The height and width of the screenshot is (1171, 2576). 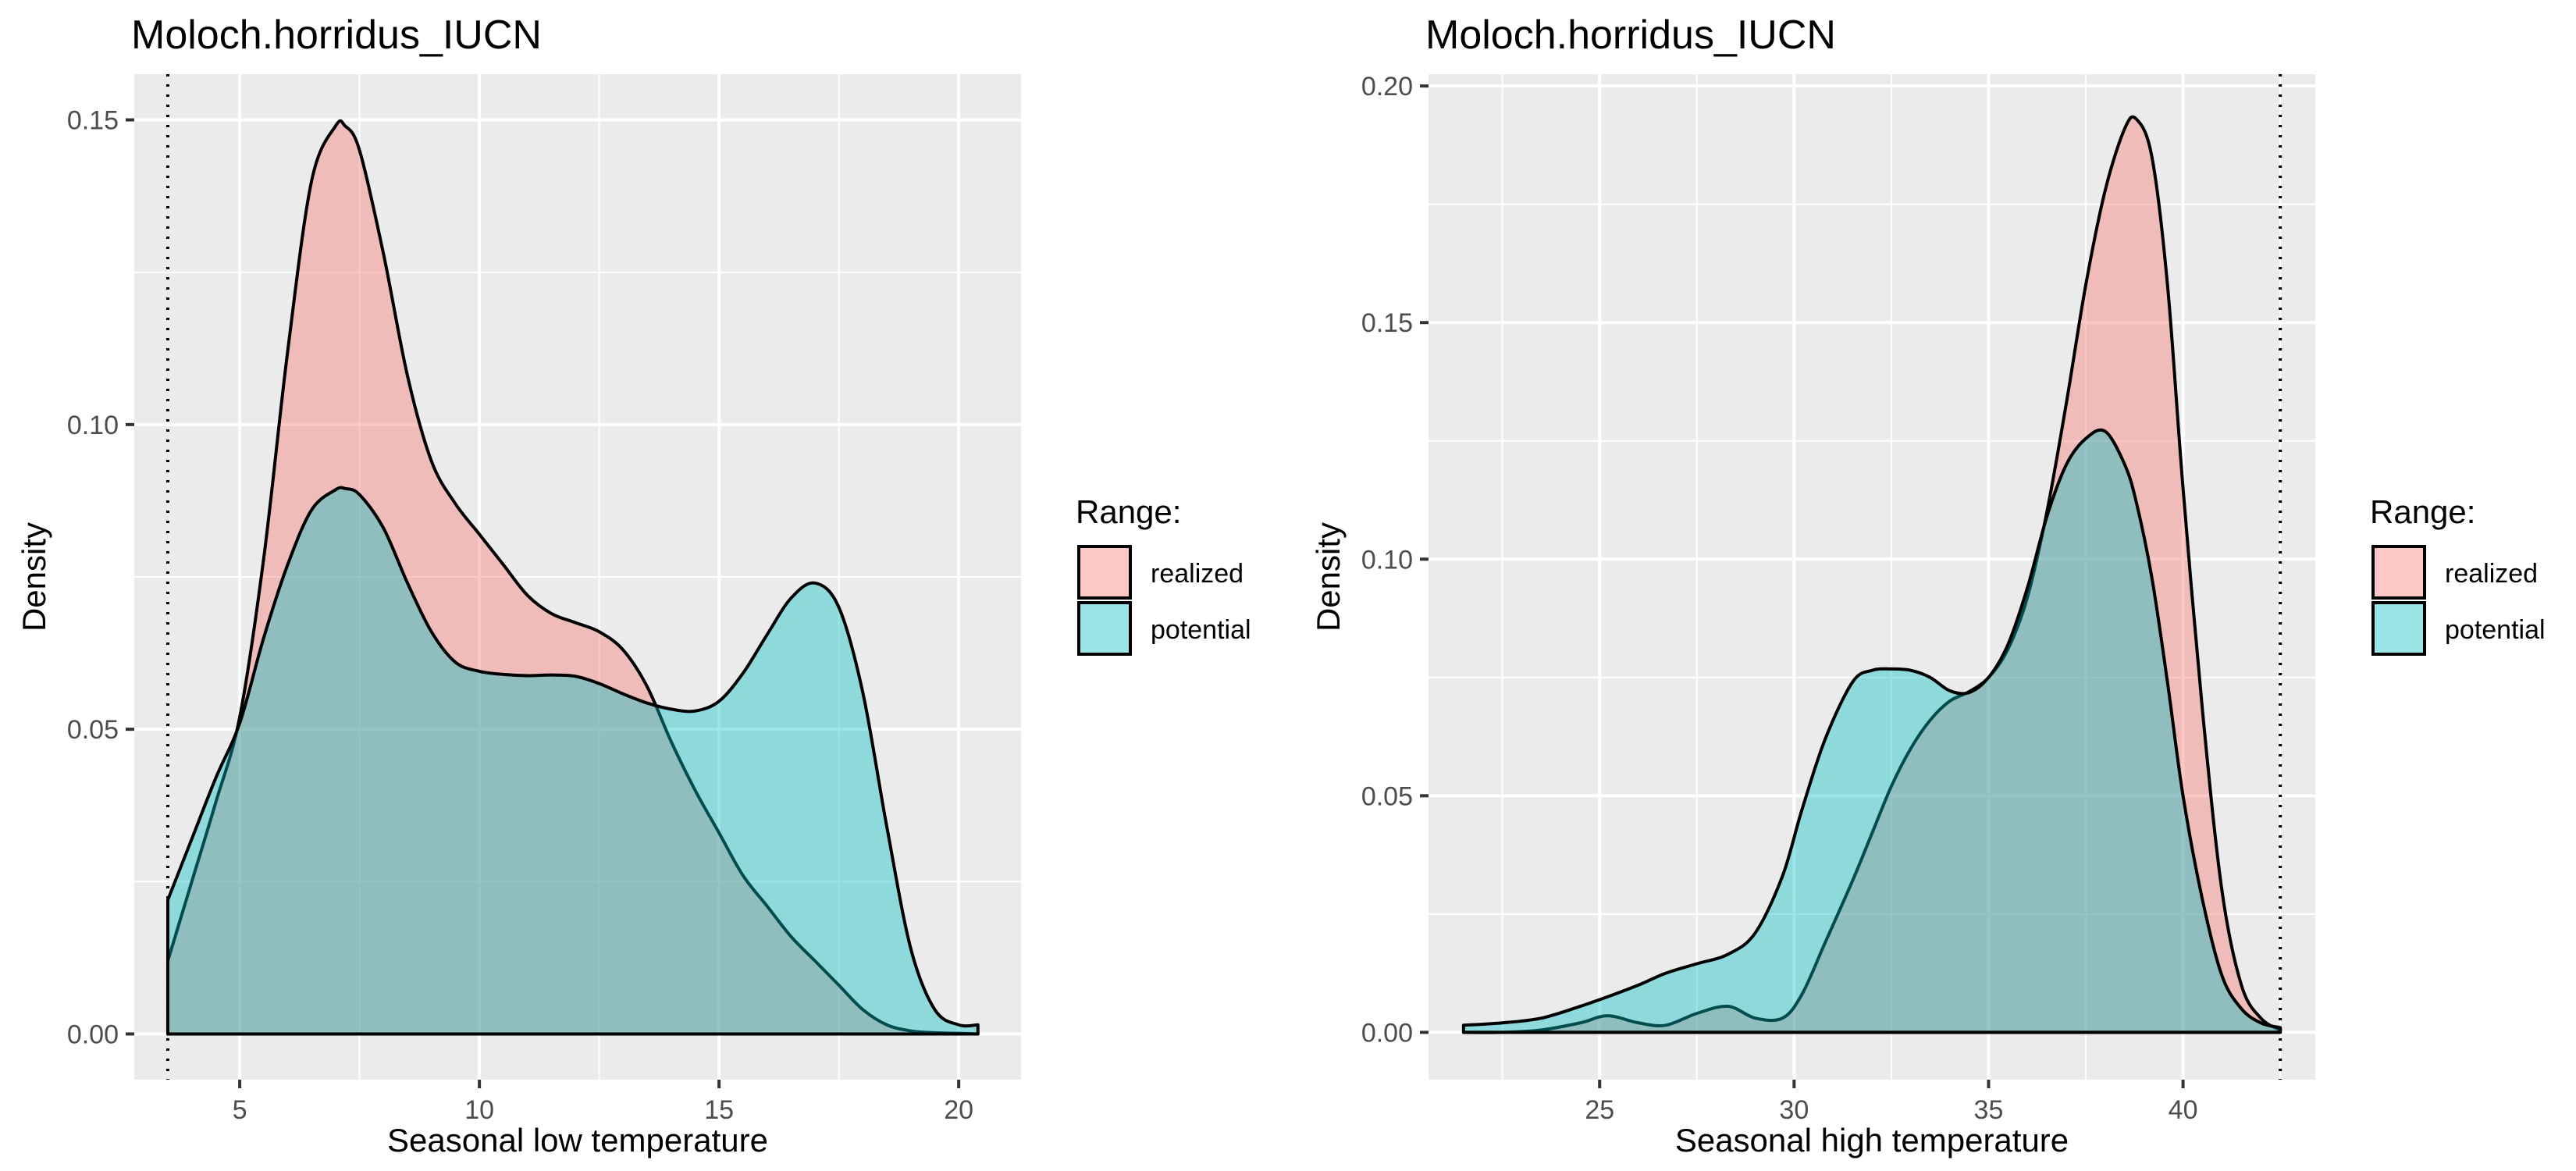 I want to click on right-x-axis: 25 30 35 40, so click(x=1891, y=1102).